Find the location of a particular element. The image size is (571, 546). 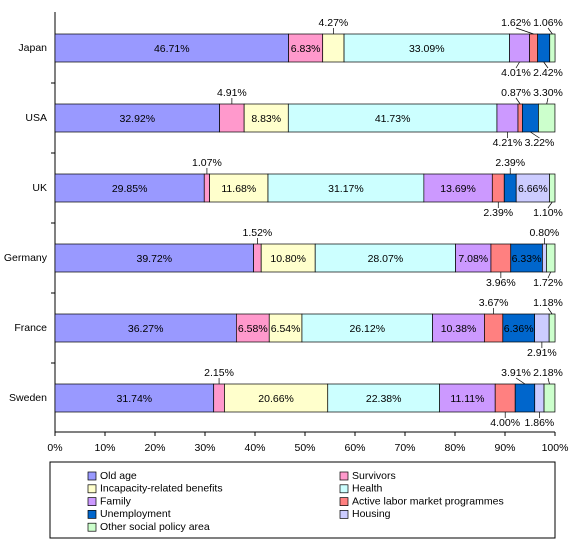

value-label: 4.91% is located at coordinates (232, 93).